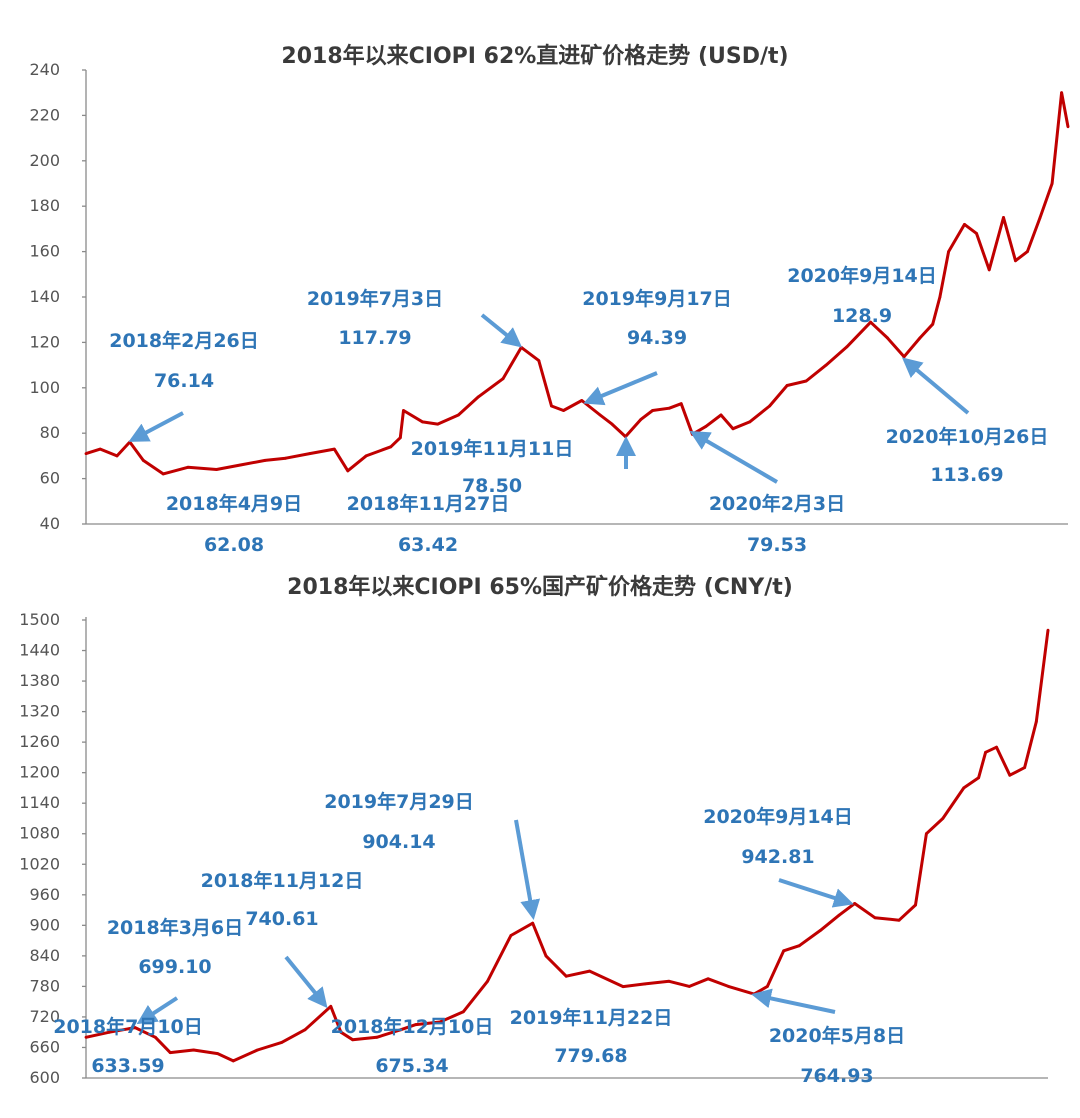 The image size is (1080, 1118). Describe the element at coordinates (428, 545) in the screenshot. I see `chart1-annotation-value: 63.42` at that location.